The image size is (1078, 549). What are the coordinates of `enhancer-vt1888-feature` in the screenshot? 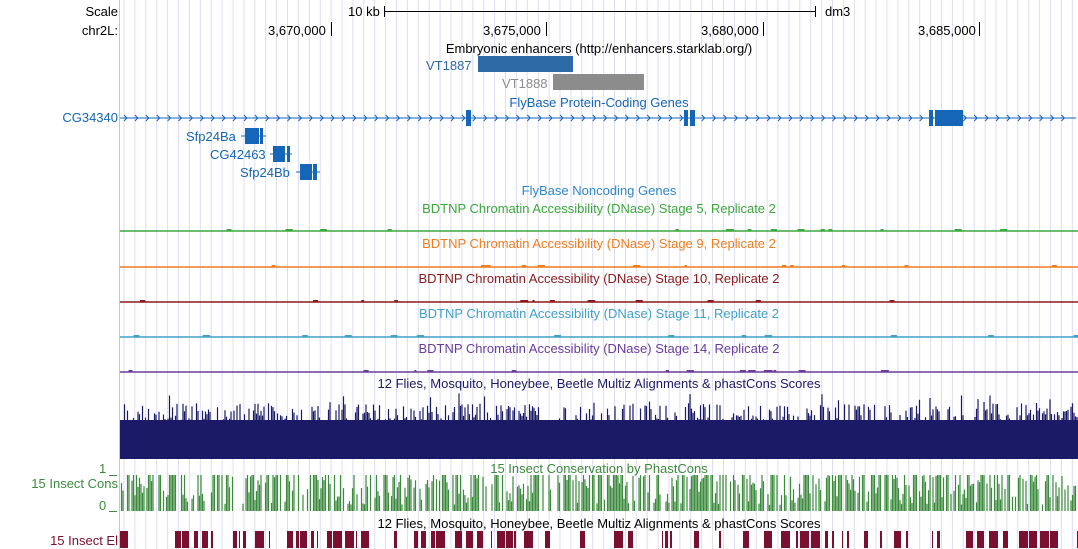 It's located at (598, 82).